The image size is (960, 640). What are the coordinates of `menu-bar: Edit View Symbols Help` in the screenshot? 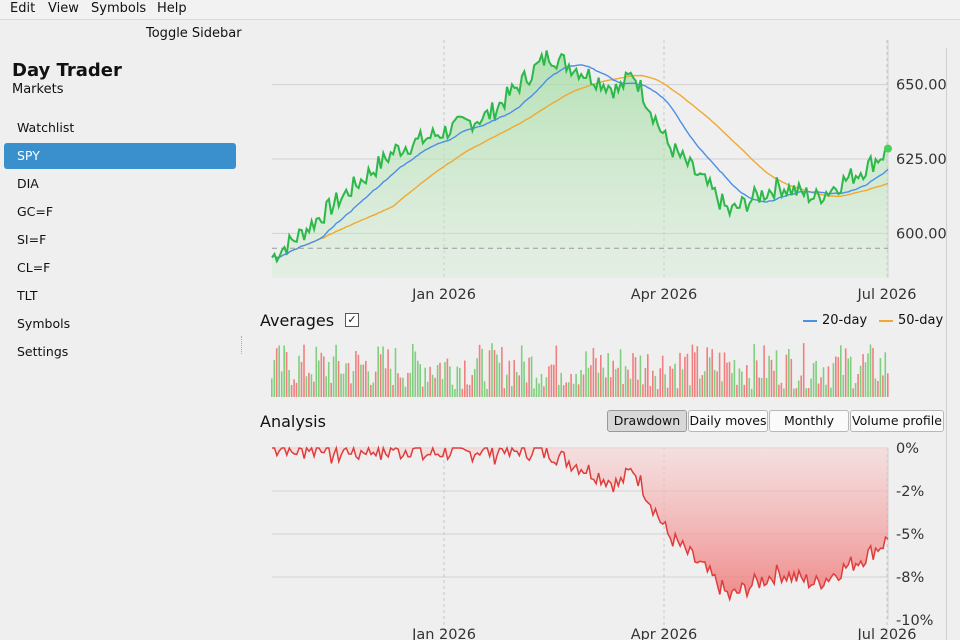 It's located at (480, 10).